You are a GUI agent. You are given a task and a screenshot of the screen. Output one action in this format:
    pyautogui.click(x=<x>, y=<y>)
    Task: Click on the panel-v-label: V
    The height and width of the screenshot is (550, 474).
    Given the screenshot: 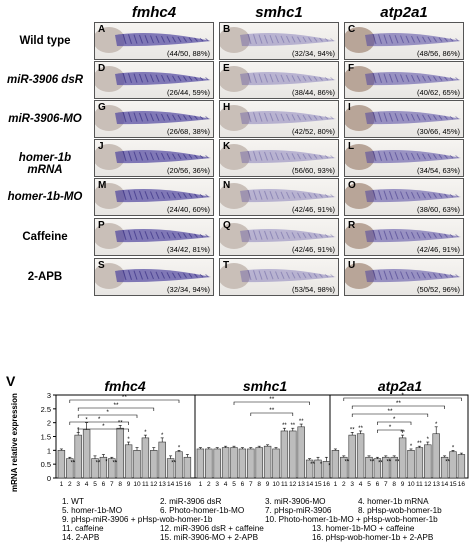 What is the action you would take?
    pyautogui.click(x=11, y=381)
    